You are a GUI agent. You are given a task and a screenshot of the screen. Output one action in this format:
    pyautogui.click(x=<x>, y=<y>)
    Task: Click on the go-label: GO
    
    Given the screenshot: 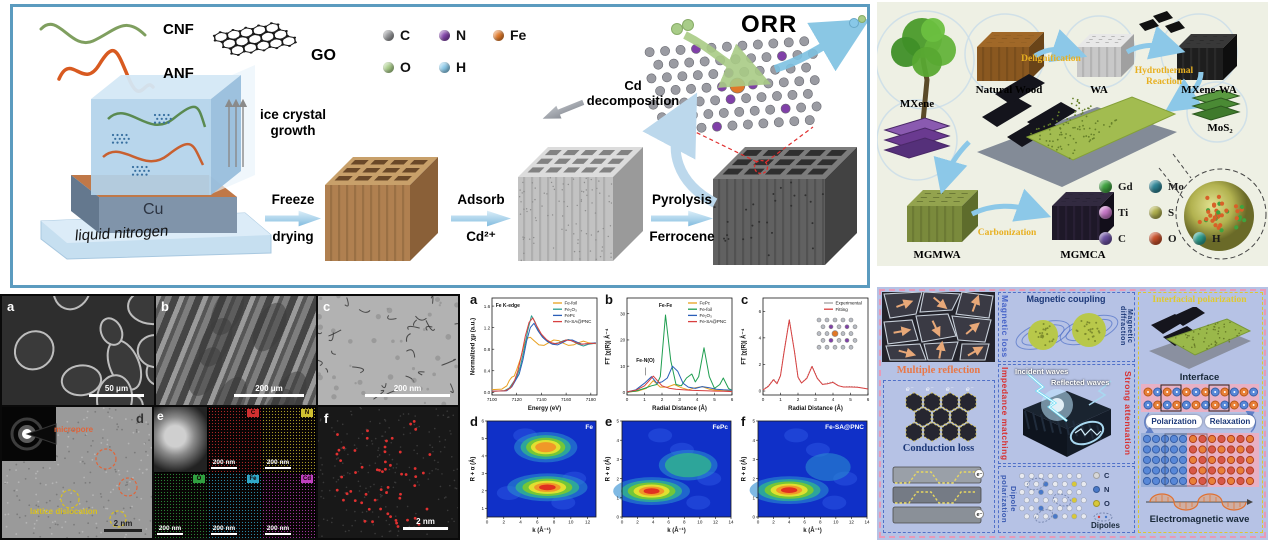 What is the action you would take?
    pyautogui.click(x=323, y=55)
    